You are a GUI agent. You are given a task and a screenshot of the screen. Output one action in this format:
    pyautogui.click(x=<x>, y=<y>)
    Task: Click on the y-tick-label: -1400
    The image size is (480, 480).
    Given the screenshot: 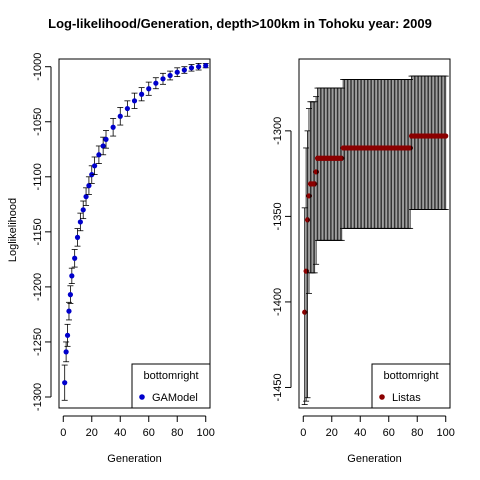 What is the action you would take?
    pyautogui.click(x=278, y=302)
    